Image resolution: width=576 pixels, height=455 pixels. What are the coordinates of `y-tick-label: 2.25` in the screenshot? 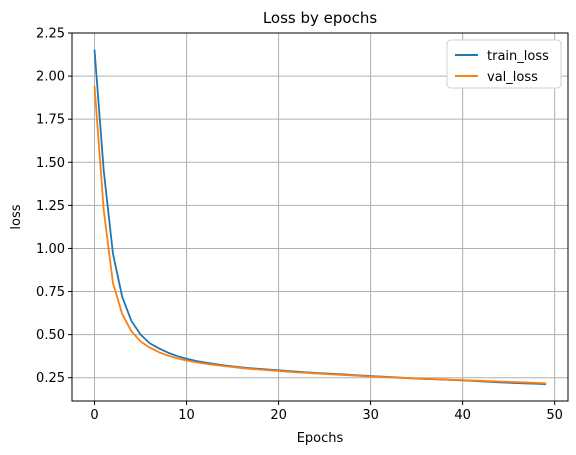 It's located at (50, 34).